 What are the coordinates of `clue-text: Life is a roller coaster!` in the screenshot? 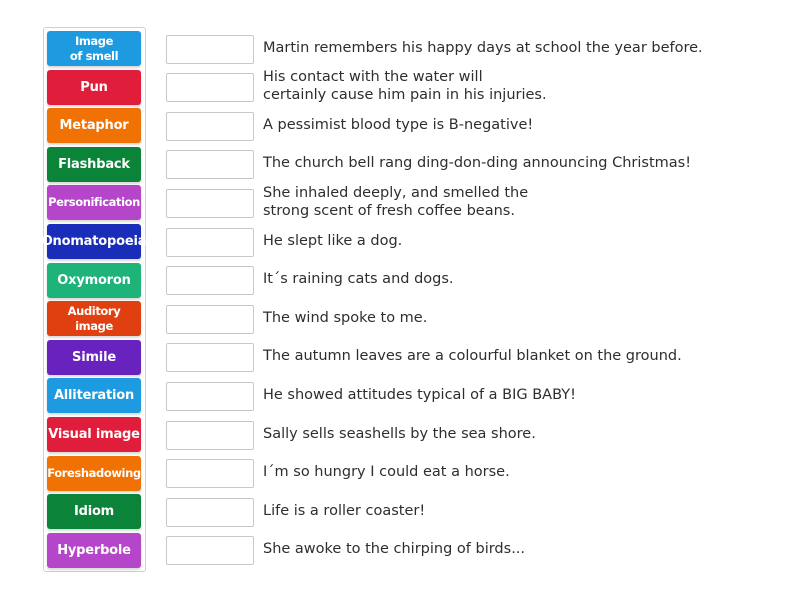 It's located at (344, 510).